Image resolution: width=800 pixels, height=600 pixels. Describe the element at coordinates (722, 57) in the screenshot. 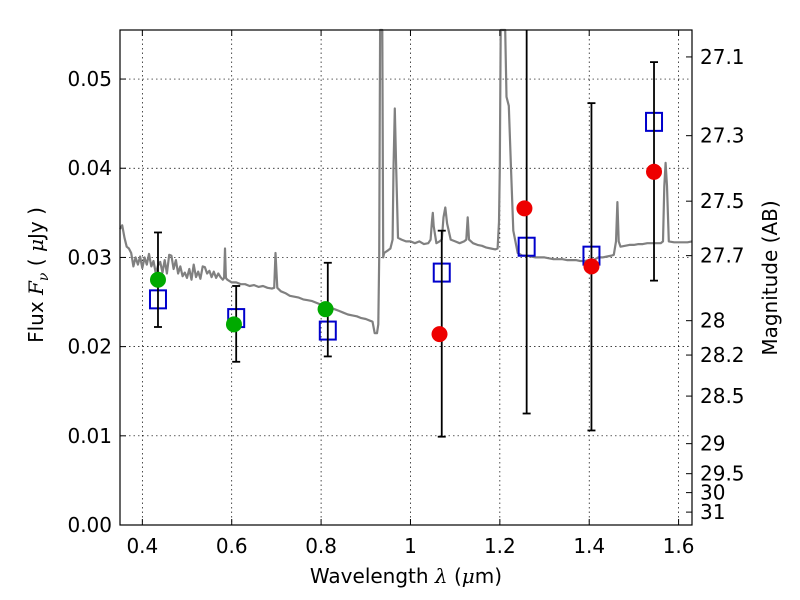

I see `y2-tick-label: 27.1` at that location.